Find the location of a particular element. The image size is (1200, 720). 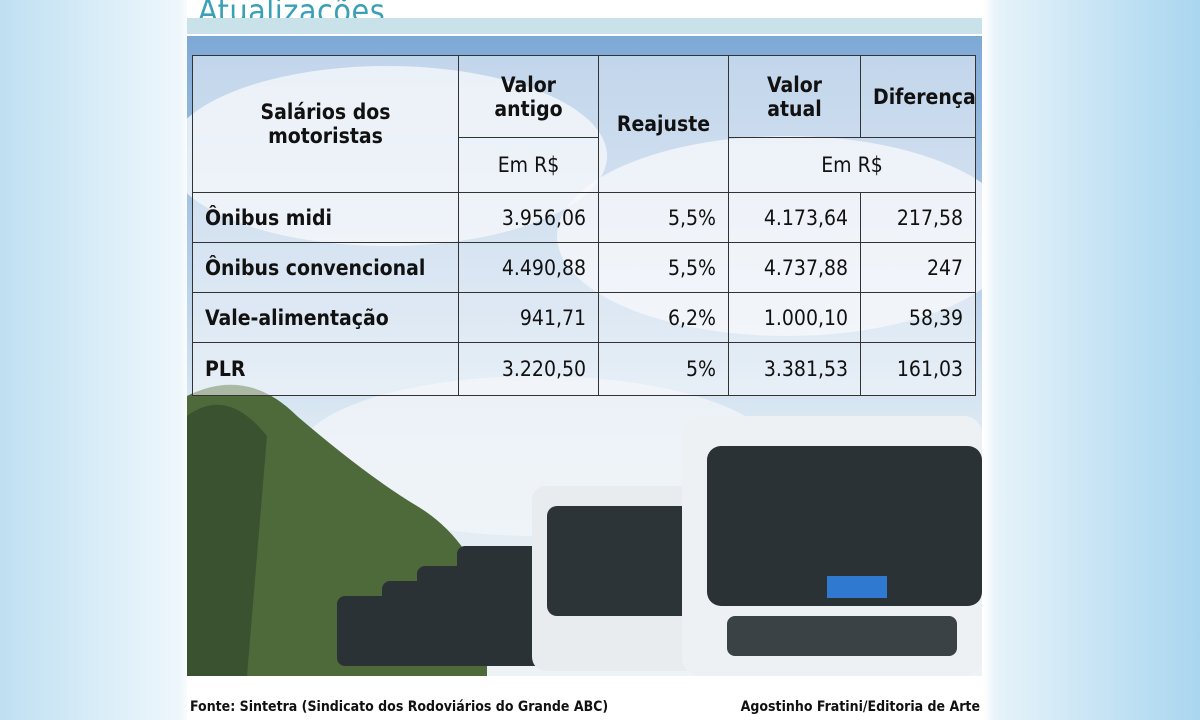

row-label: PLR is located at coordinates (325, 369).